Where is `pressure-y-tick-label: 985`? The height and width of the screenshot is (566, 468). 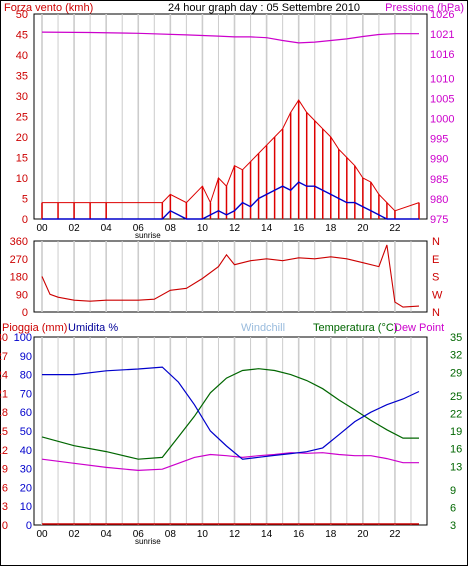
pressure-y-tick-label: 985 is located at coordinates (439, 180).